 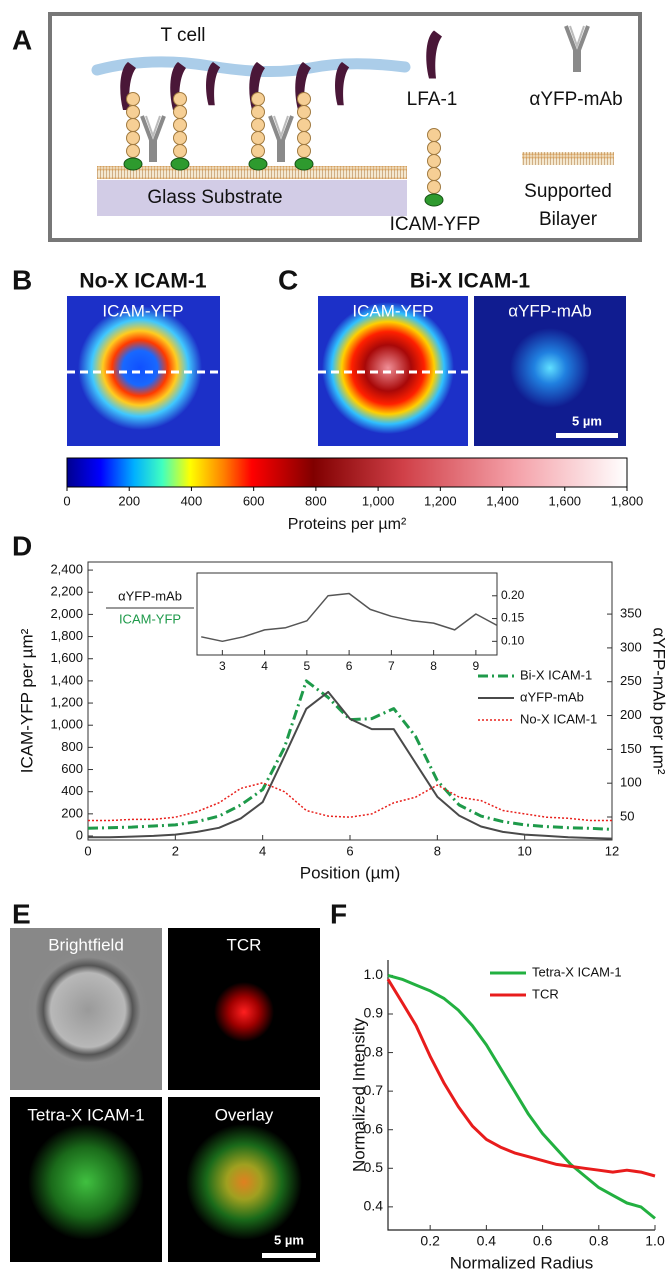 I want to click on y-tick-label: 400, so click(x=72, y=790).